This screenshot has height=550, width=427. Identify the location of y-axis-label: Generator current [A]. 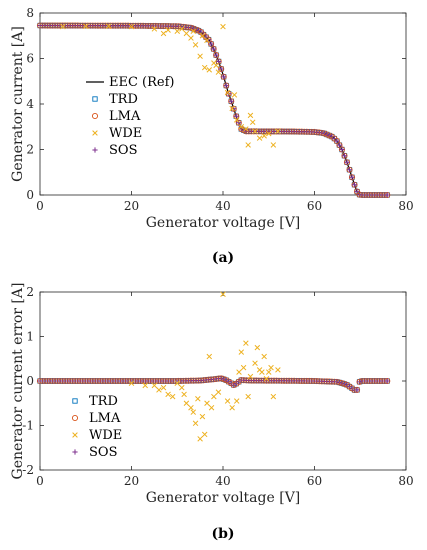
(18, 104).